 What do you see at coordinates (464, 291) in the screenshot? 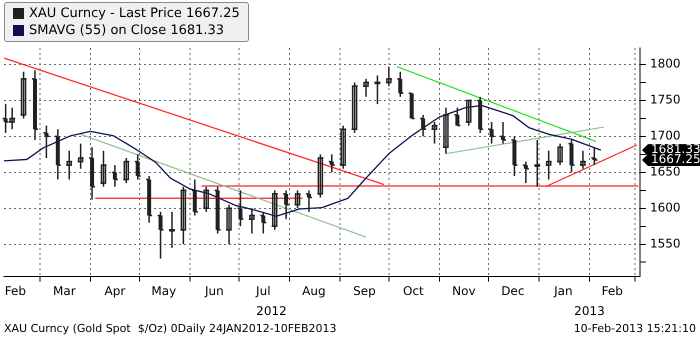
I see `x-tick-label: Nov` at bounding box center [464, 291].